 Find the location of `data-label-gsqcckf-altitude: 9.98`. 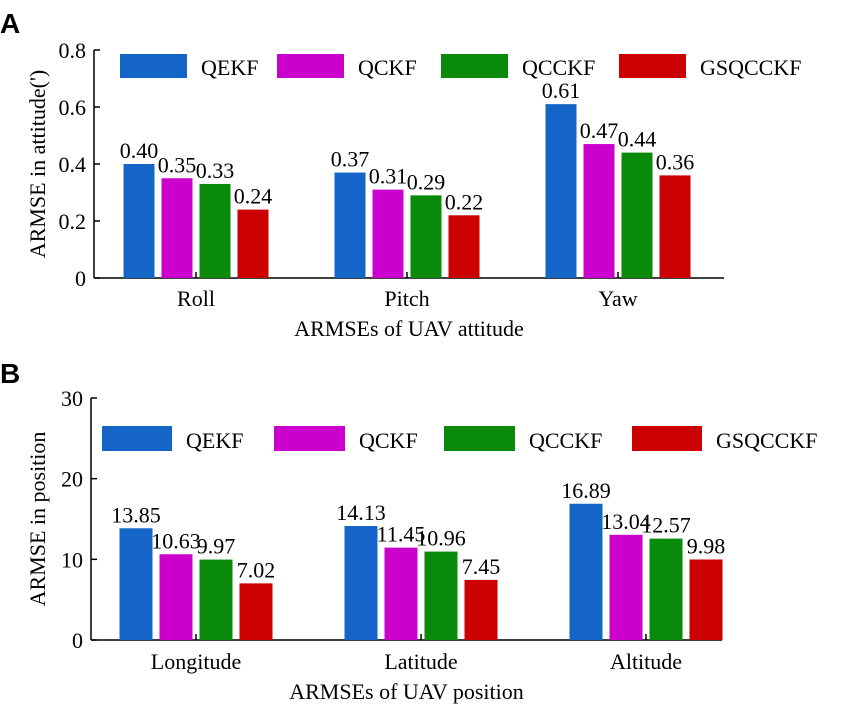

data-label-gsqcckf-altitude: 9.98 is located at coordinates (706, 545).